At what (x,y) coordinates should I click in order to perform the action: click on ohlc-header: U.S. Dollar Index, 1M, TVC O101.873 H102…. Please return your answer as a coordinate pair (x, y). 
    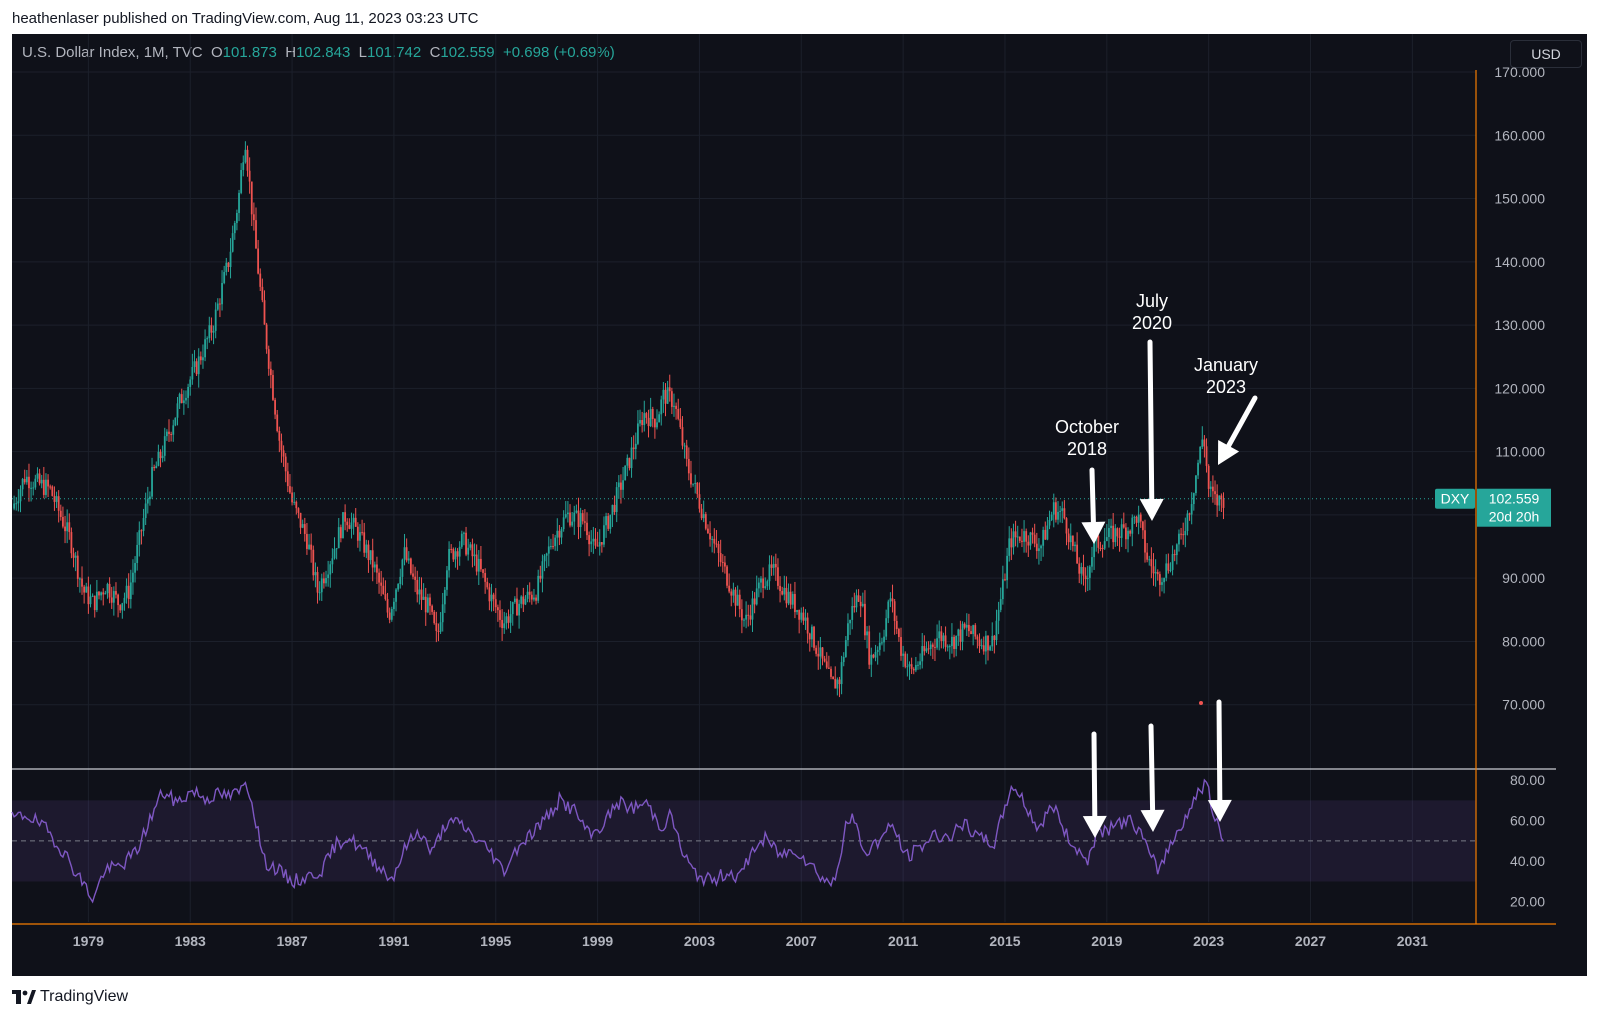
    Looking at the image, I should click on (318, 52).